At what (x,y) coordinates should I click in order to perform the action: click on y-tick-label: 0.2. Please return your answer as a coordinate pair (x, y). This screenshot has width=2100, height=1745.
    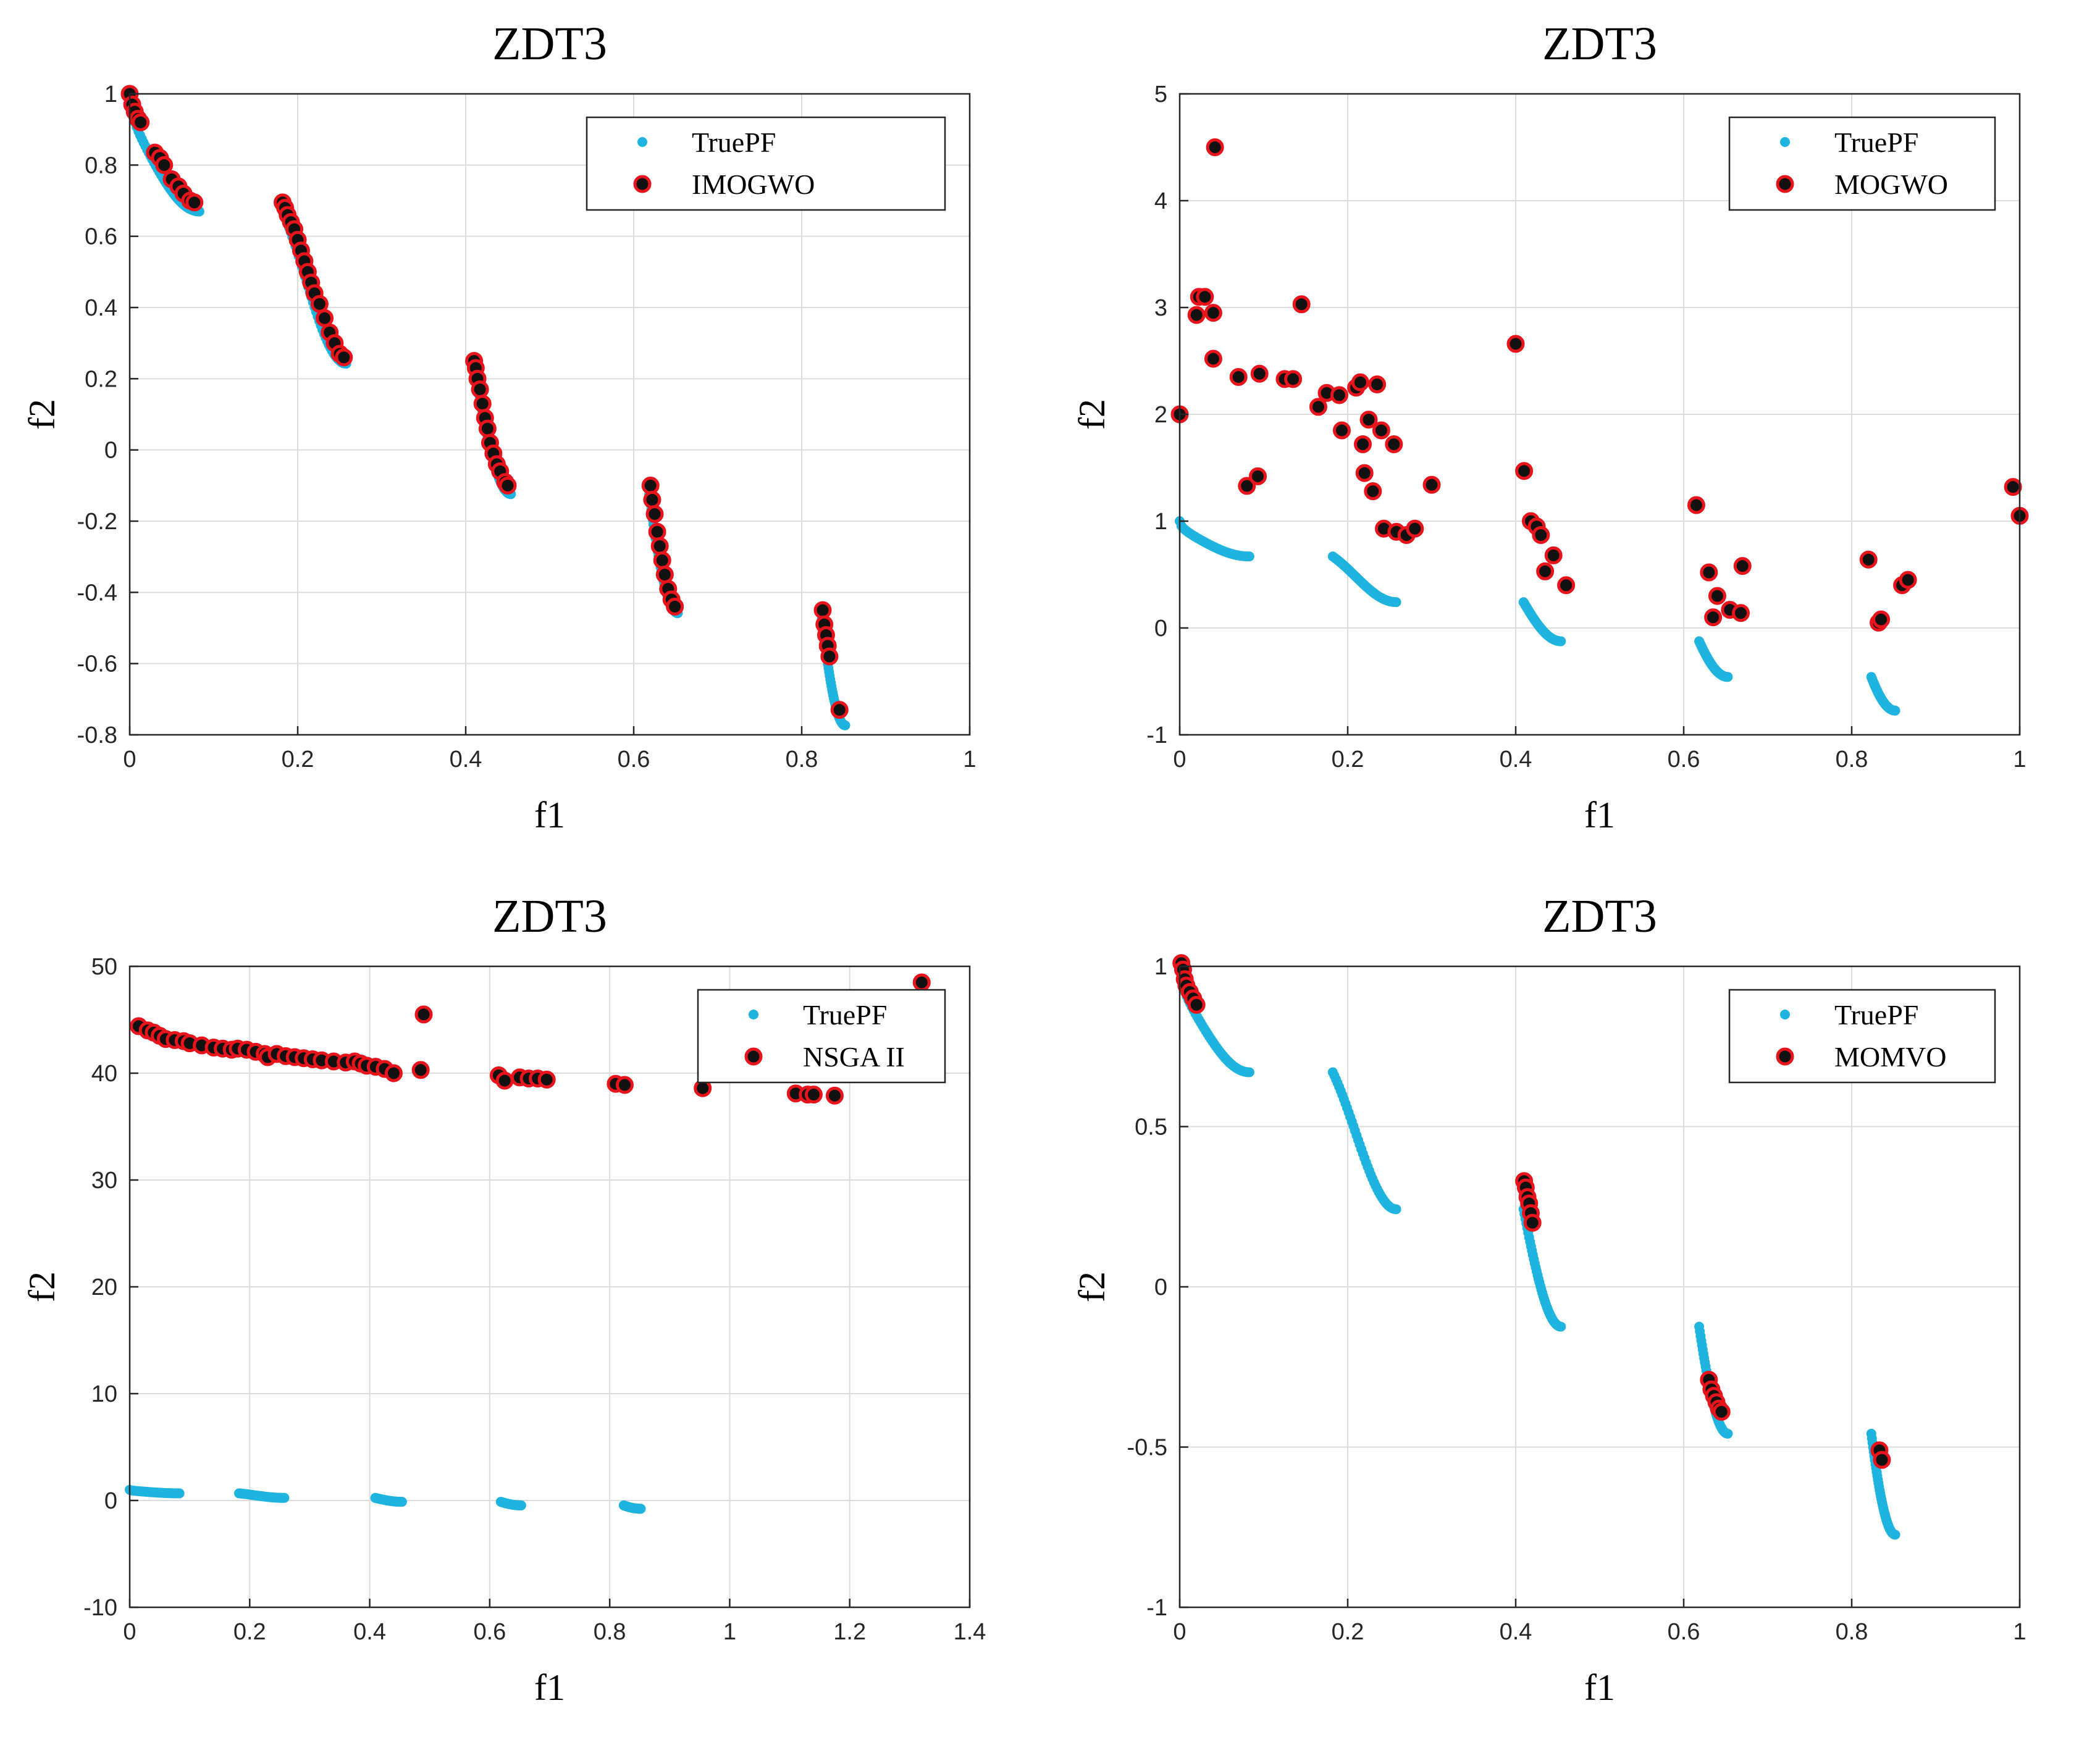
    Looking at the image, I should click on (101, 379).